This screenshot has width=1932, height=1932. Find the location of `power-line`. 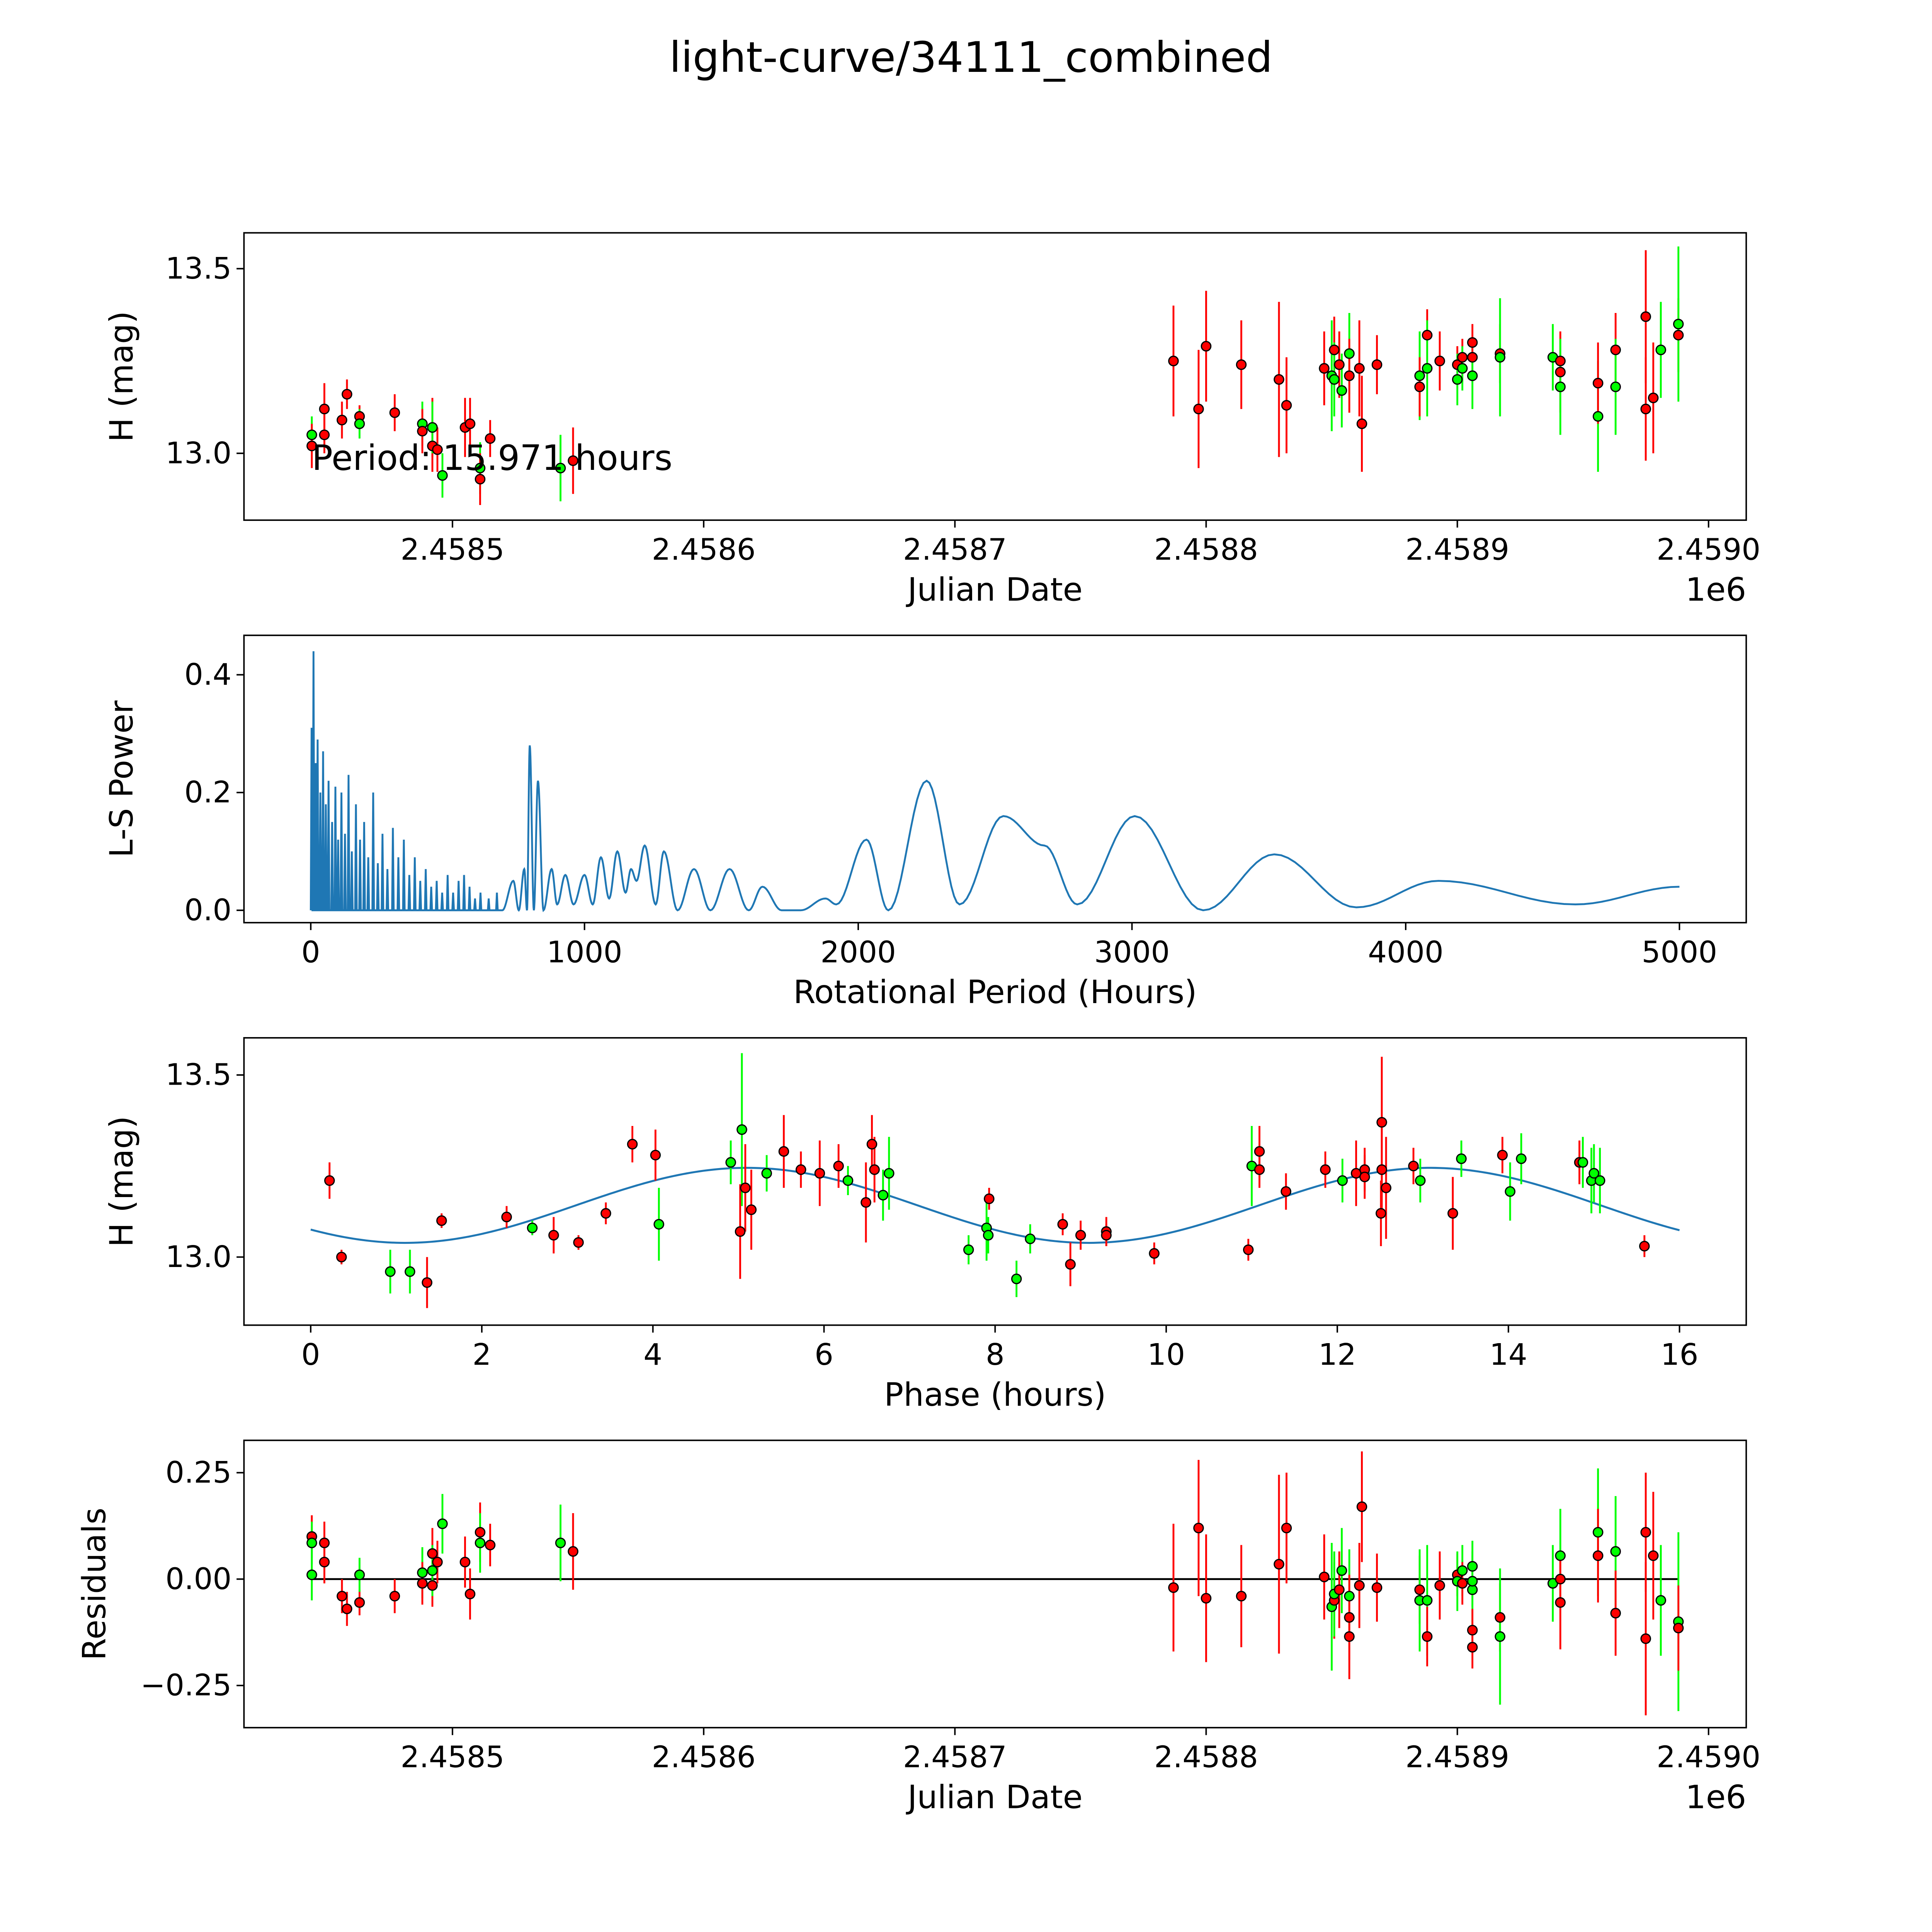

power-line is located at coordinates (995, 781).